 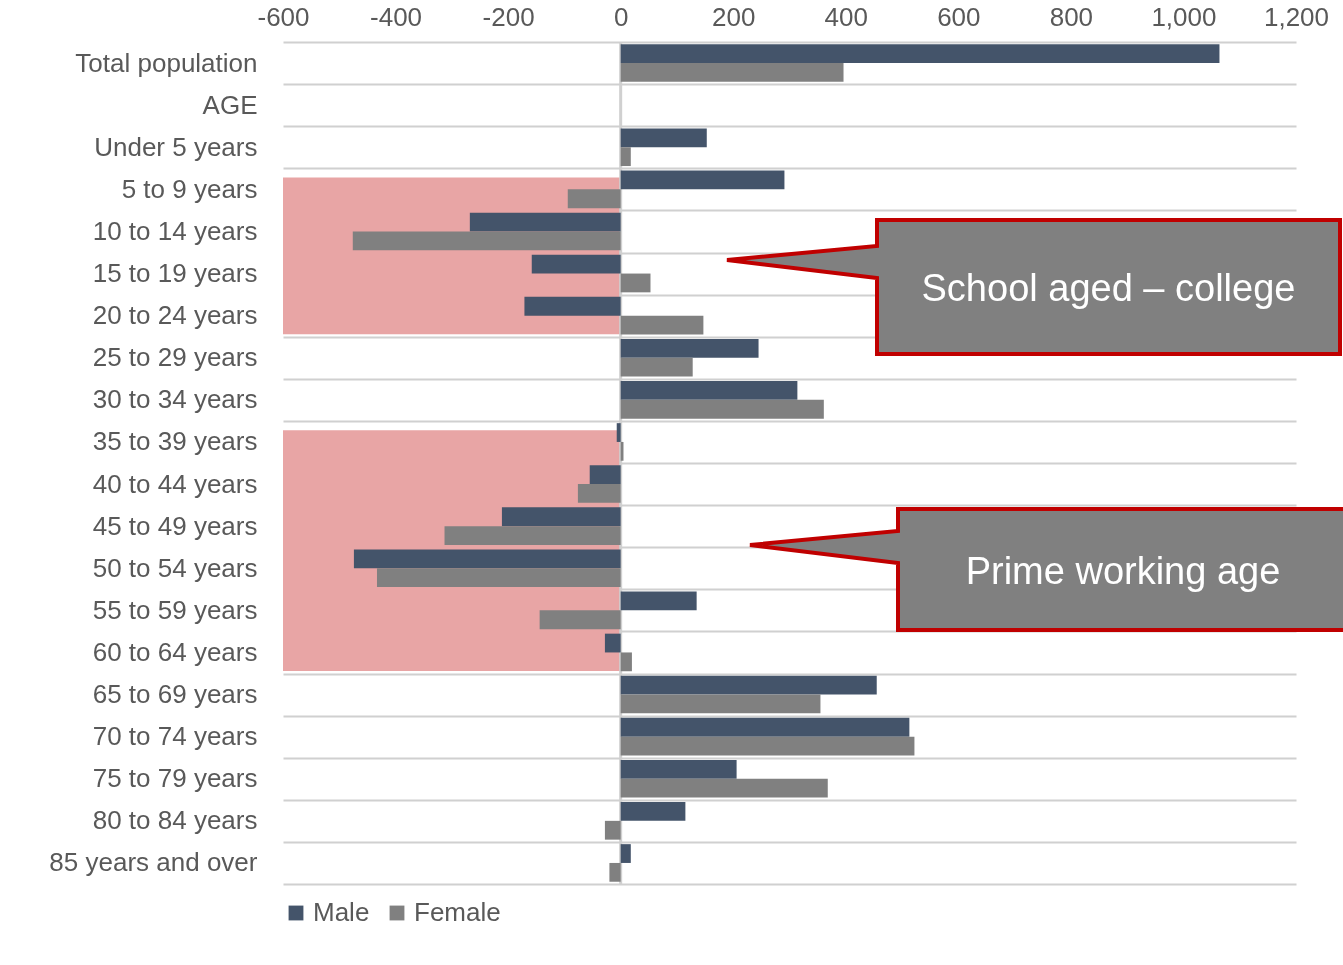 I want to click on y-tick-label: 35 to 39 years, so click(x=175, y=441).